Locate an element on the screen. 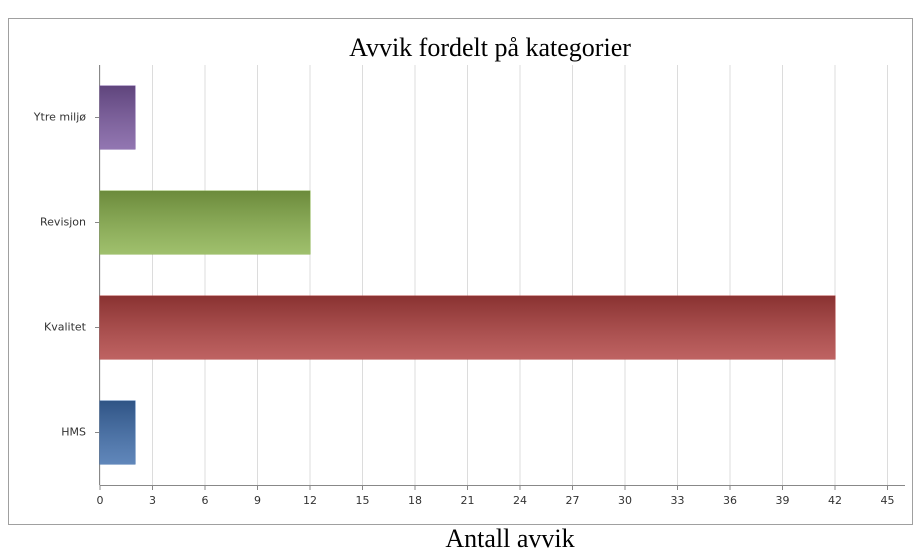 The width and height of the screenshot is (915, 557). x-tick-label: 6 is located at coordinates (205, 500).